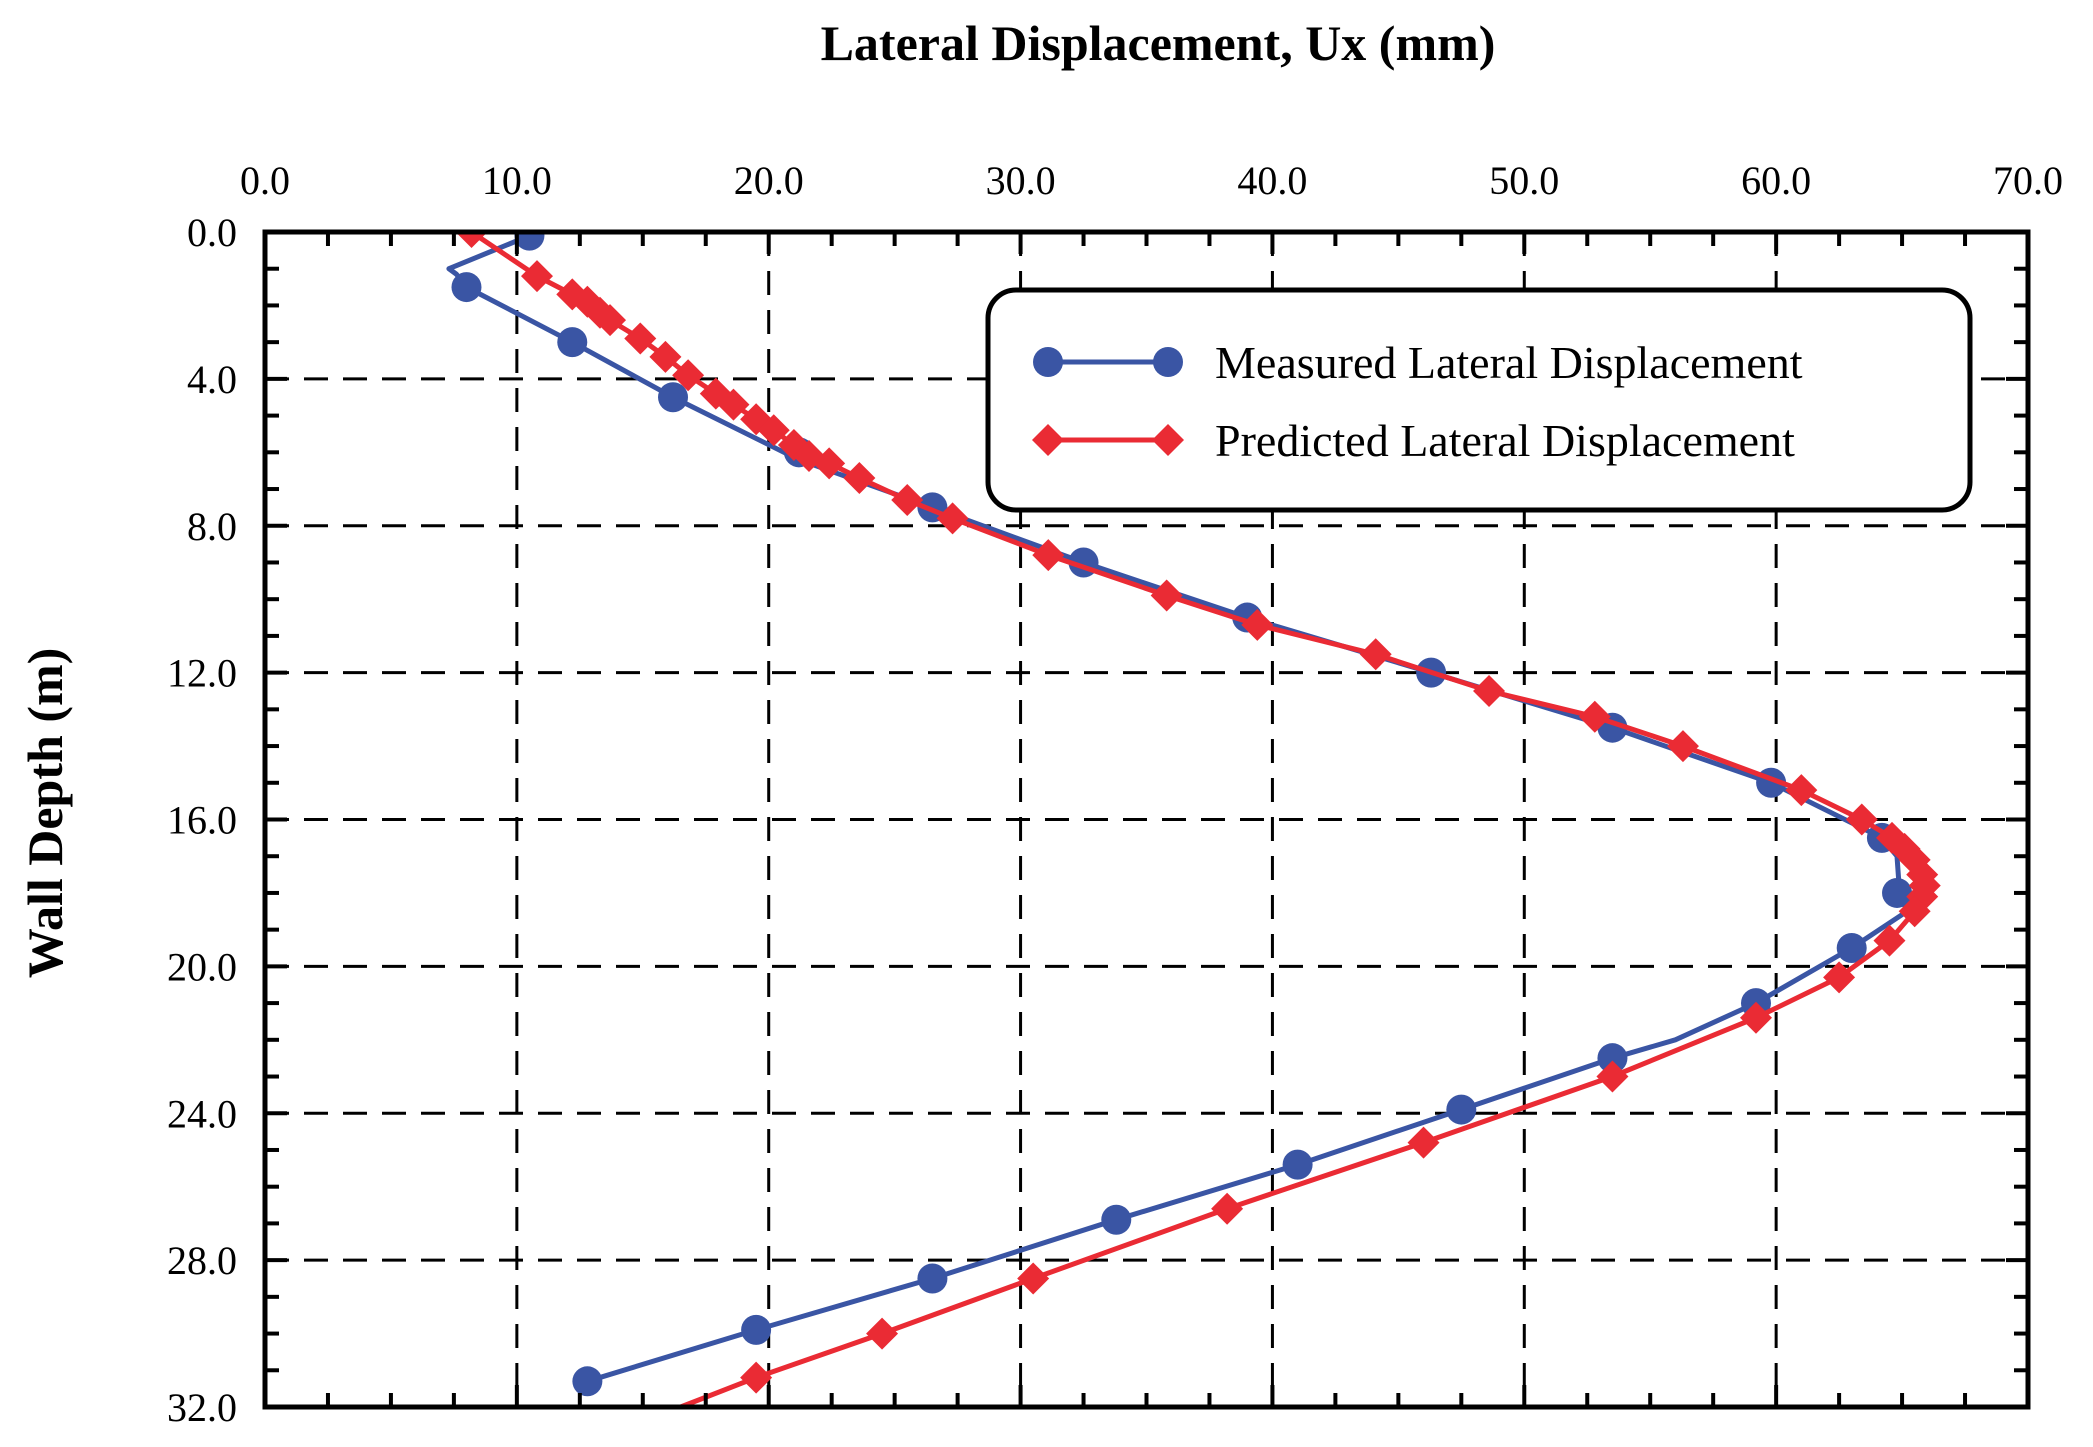 The width and height of the screenshot is (2093, 1447). I want to click on x-tick-label: 30.0, so click(1021, 180).